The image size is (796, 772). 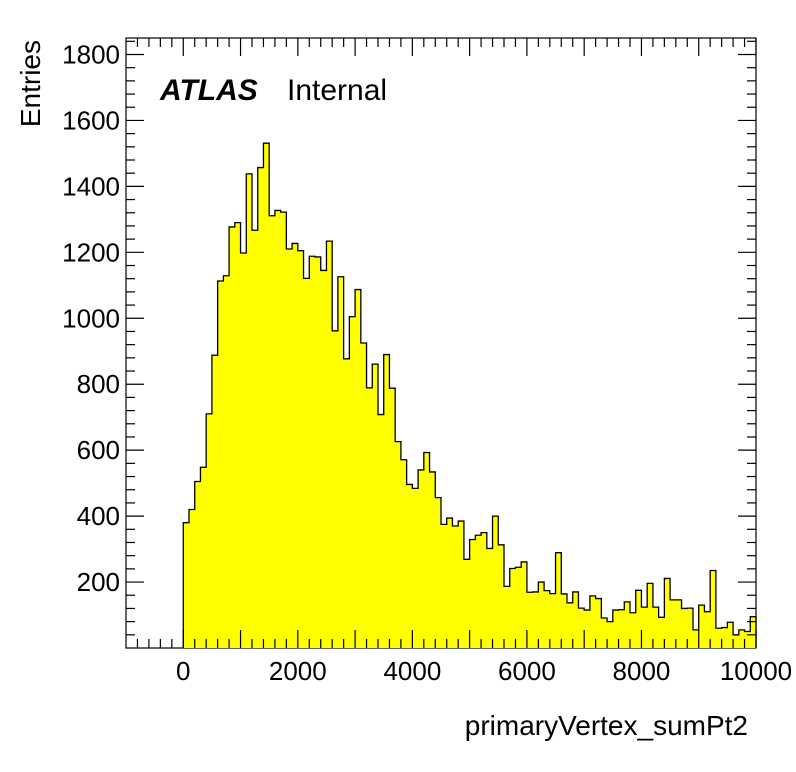 I want to click on x-tick-label: 2000, so click(x=298, y=671).